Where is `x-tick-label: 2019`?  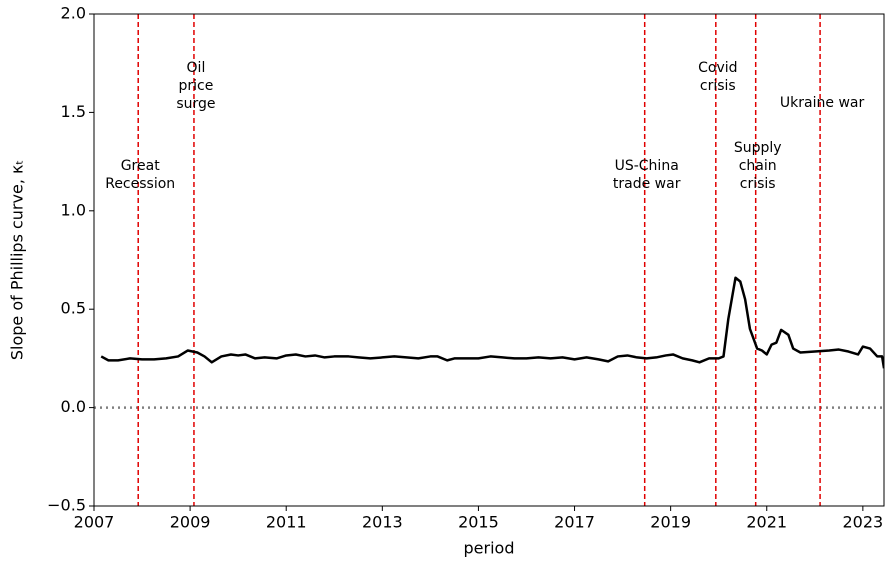 x-tick-label: 2019 is located at coordinates (670, 522).